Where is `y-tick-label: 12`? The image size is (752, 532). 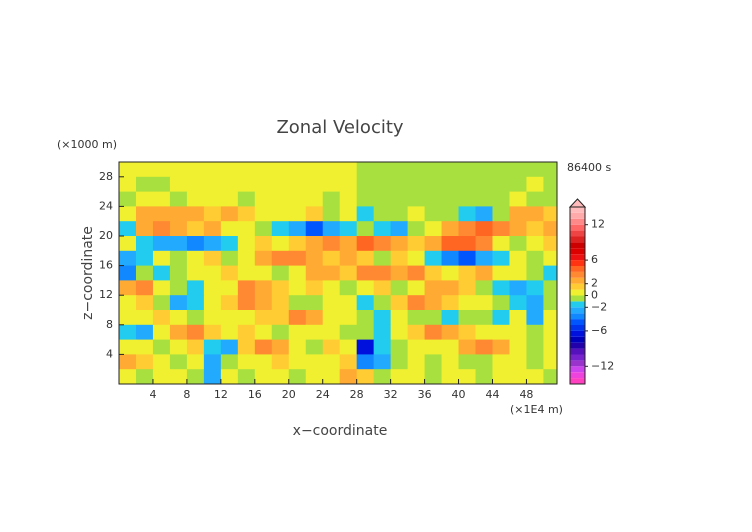 y-tick-label: 12 is located at coordinates (106, 294).